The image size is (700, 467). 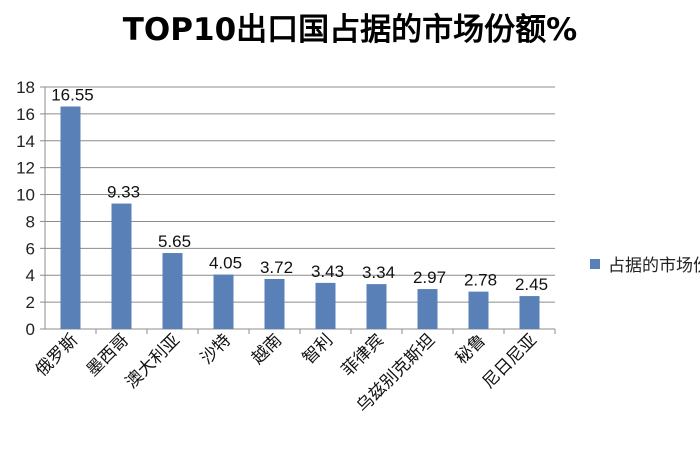 I want to click on data-label: 2.97, so click(x=429, y=277).